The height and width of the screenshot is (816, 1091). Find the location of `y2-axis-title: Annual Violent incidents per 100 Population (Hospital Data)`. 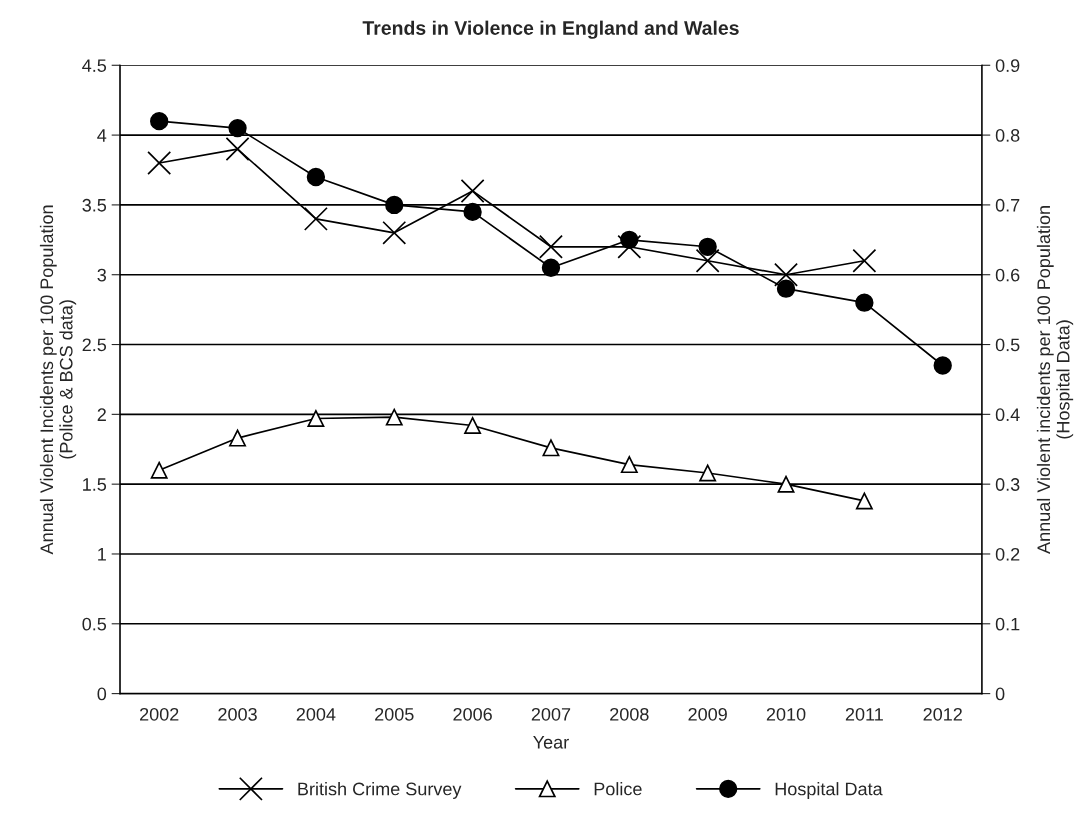

y2-axis-title: Annual Violent incidents per 100 Population (Hospital Data) is located at coordinates (1055, 380).